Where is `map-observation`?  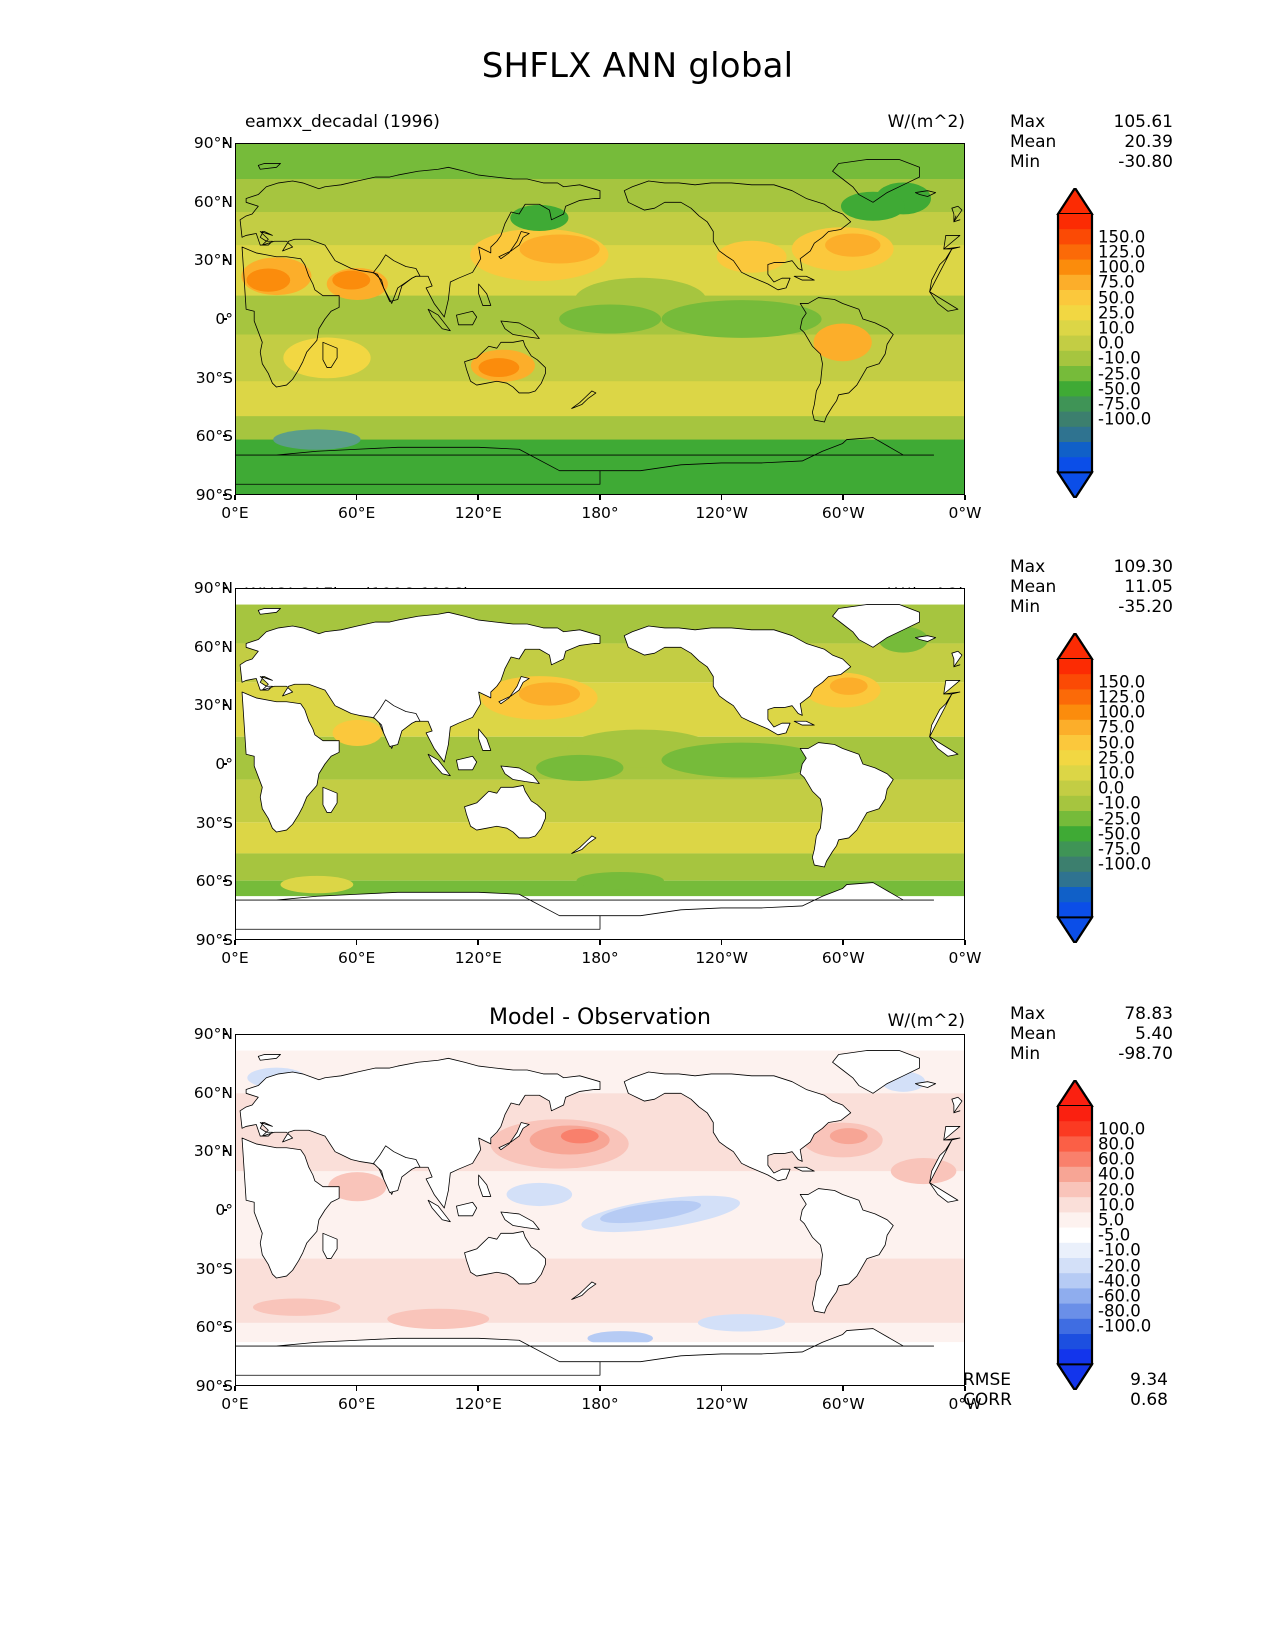
map-observation is located at coordinates (600, 764).